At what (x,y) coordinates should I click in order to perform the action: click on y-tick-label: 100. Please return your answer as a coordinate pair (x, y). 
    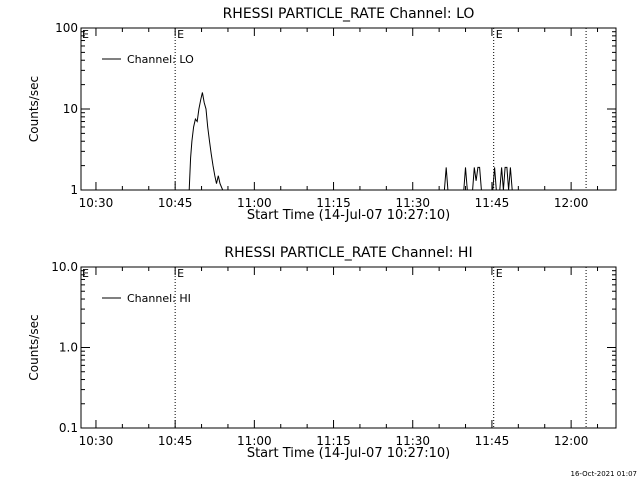
    Looking at the image, I should click on (66, 28).